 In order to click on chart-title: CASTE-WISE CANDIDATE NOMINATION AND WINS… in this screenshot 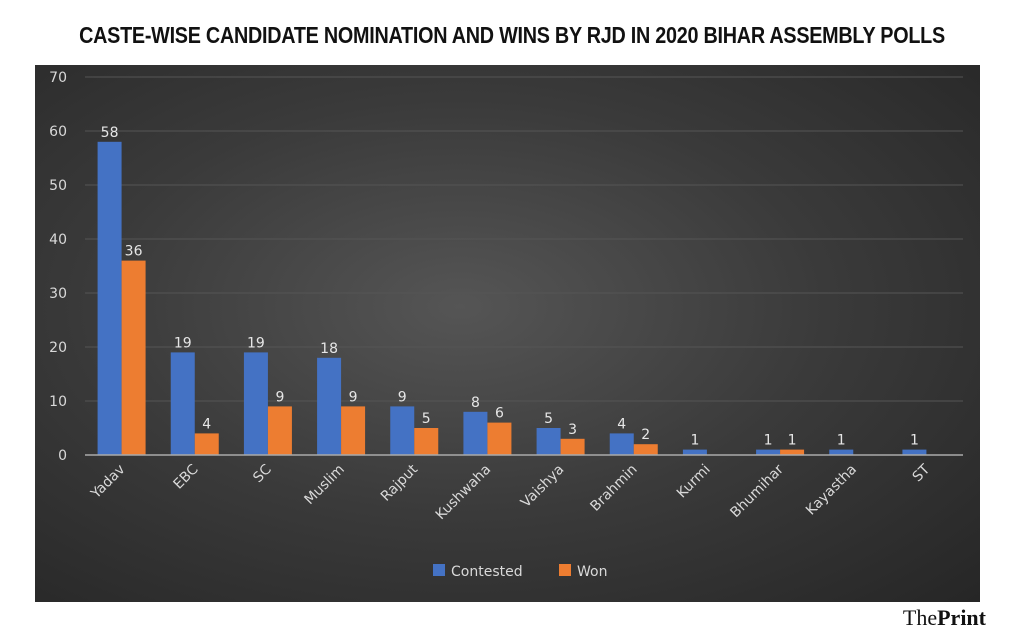, I will do `click(512, 35)`.